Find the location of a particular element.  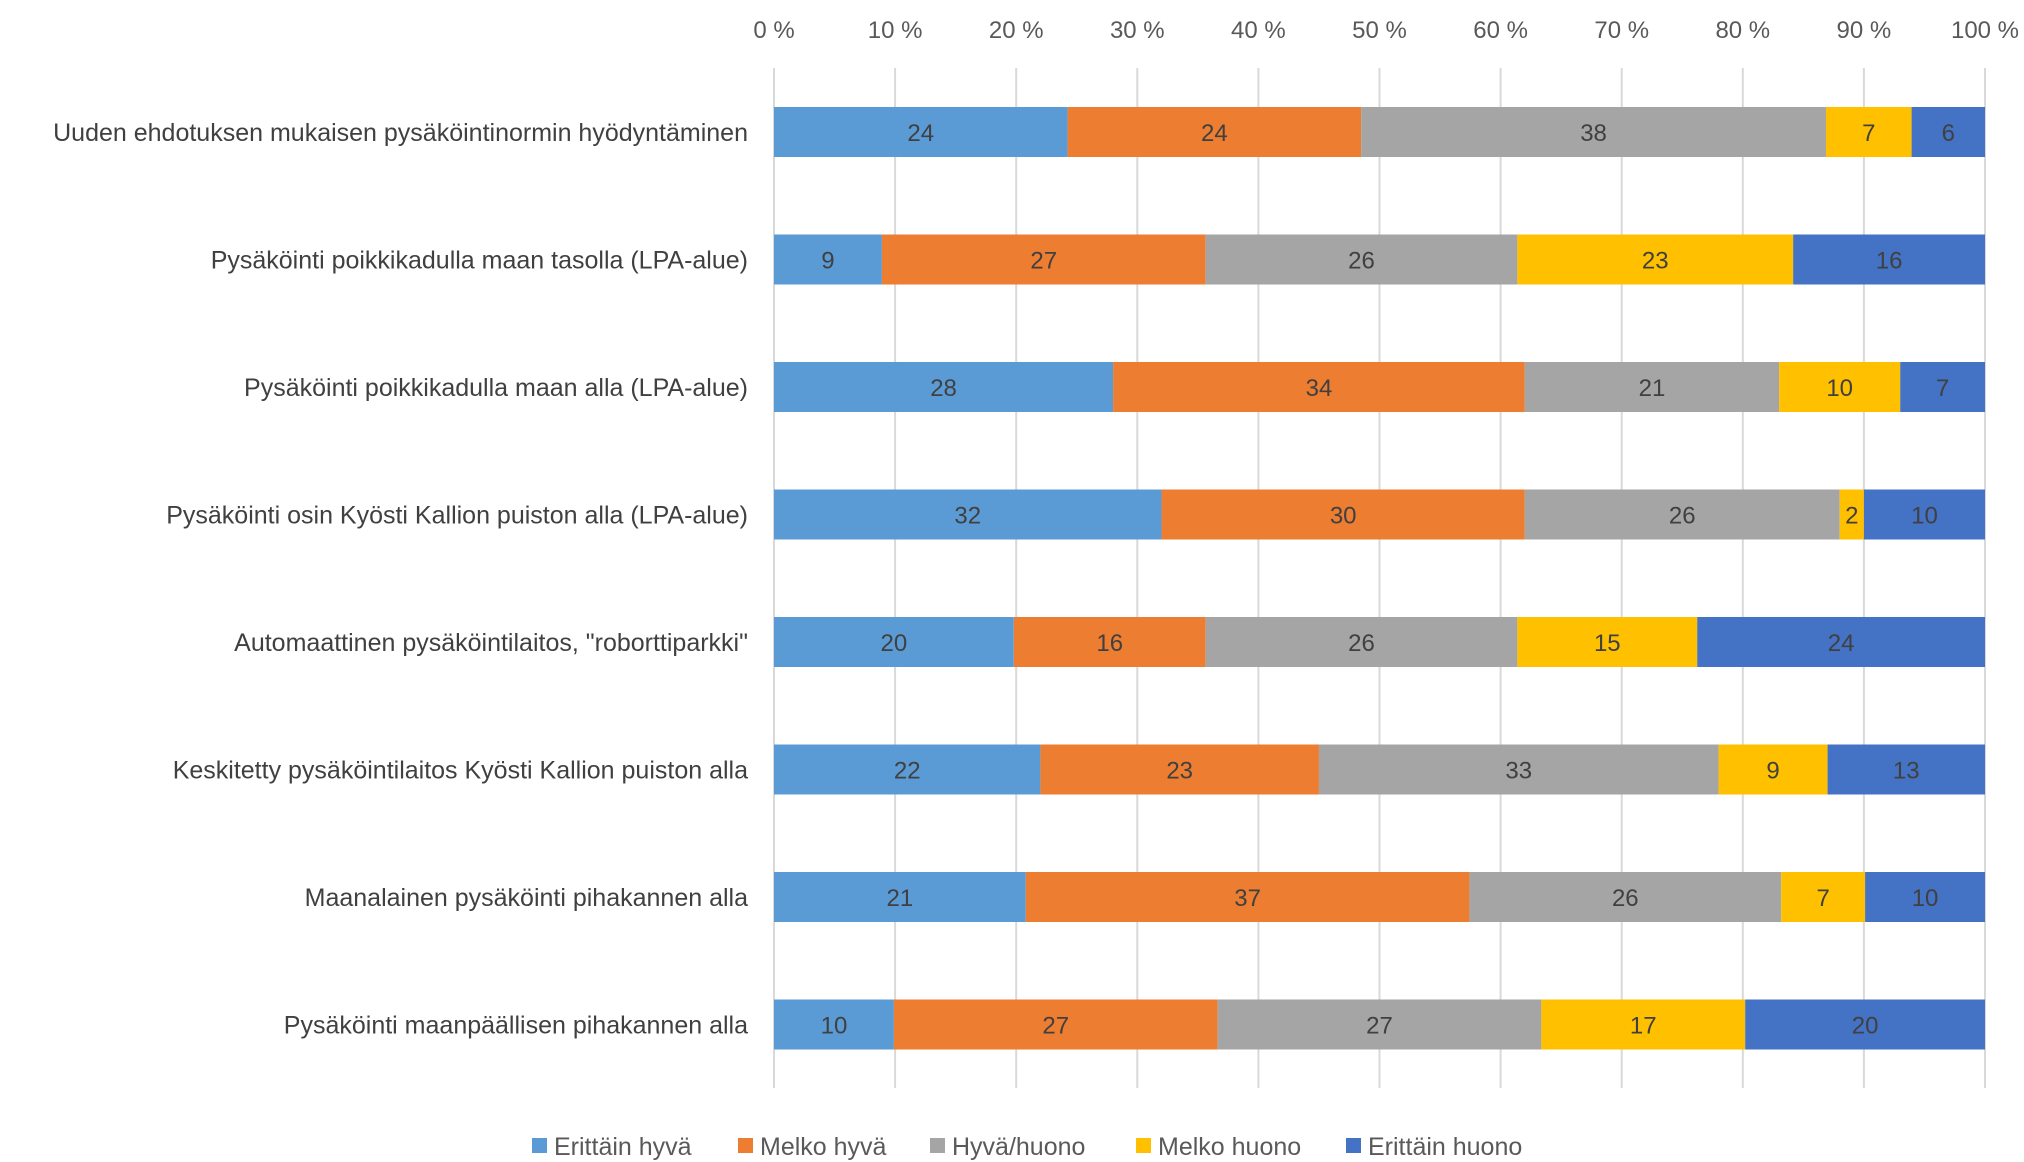

data-label: 32 is located at coordinates (967, 516).